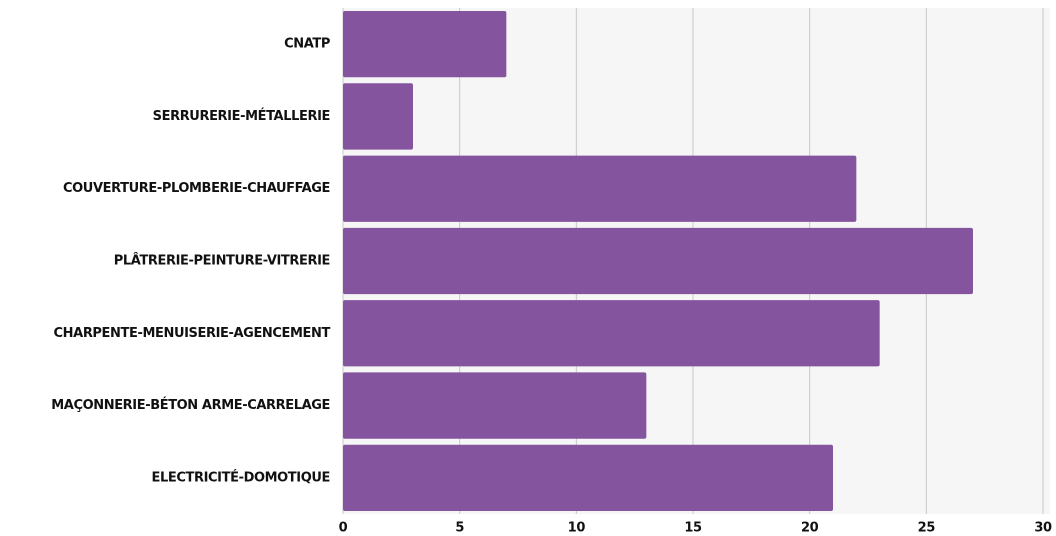 This screenshot has height=536, width=1056. Describe the element at coordinates (222, 261) in the screenshot. I see `y-tick-label: PLÂTRERIE-PEINTURE-VITRERIE` at that location.